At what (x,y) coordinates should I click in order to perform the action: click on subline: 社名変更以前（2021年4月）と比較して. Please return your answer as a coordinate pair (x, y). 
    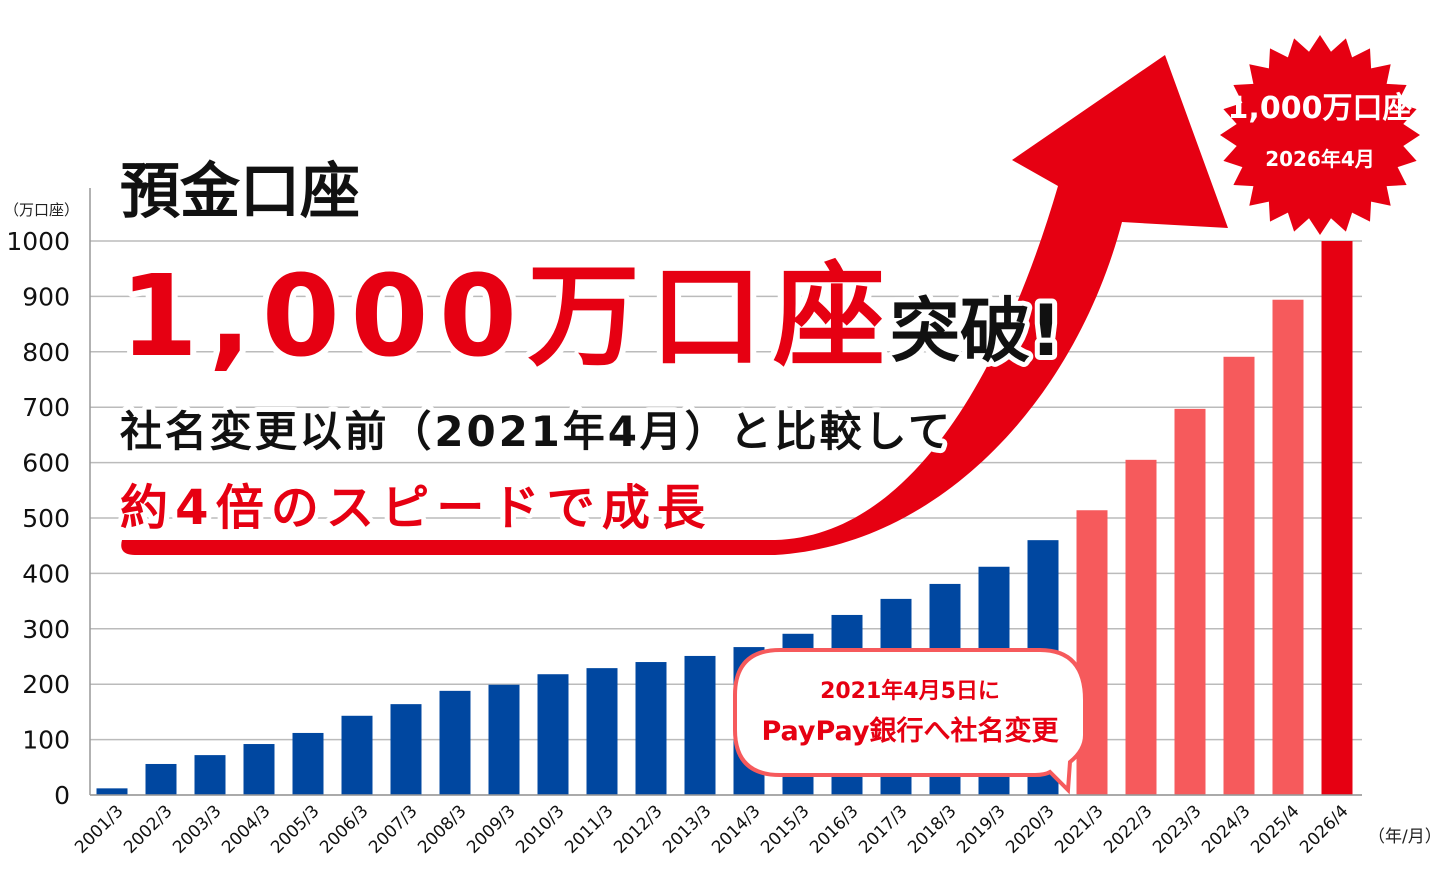
    Looking at the image, I should click on (535, 431).